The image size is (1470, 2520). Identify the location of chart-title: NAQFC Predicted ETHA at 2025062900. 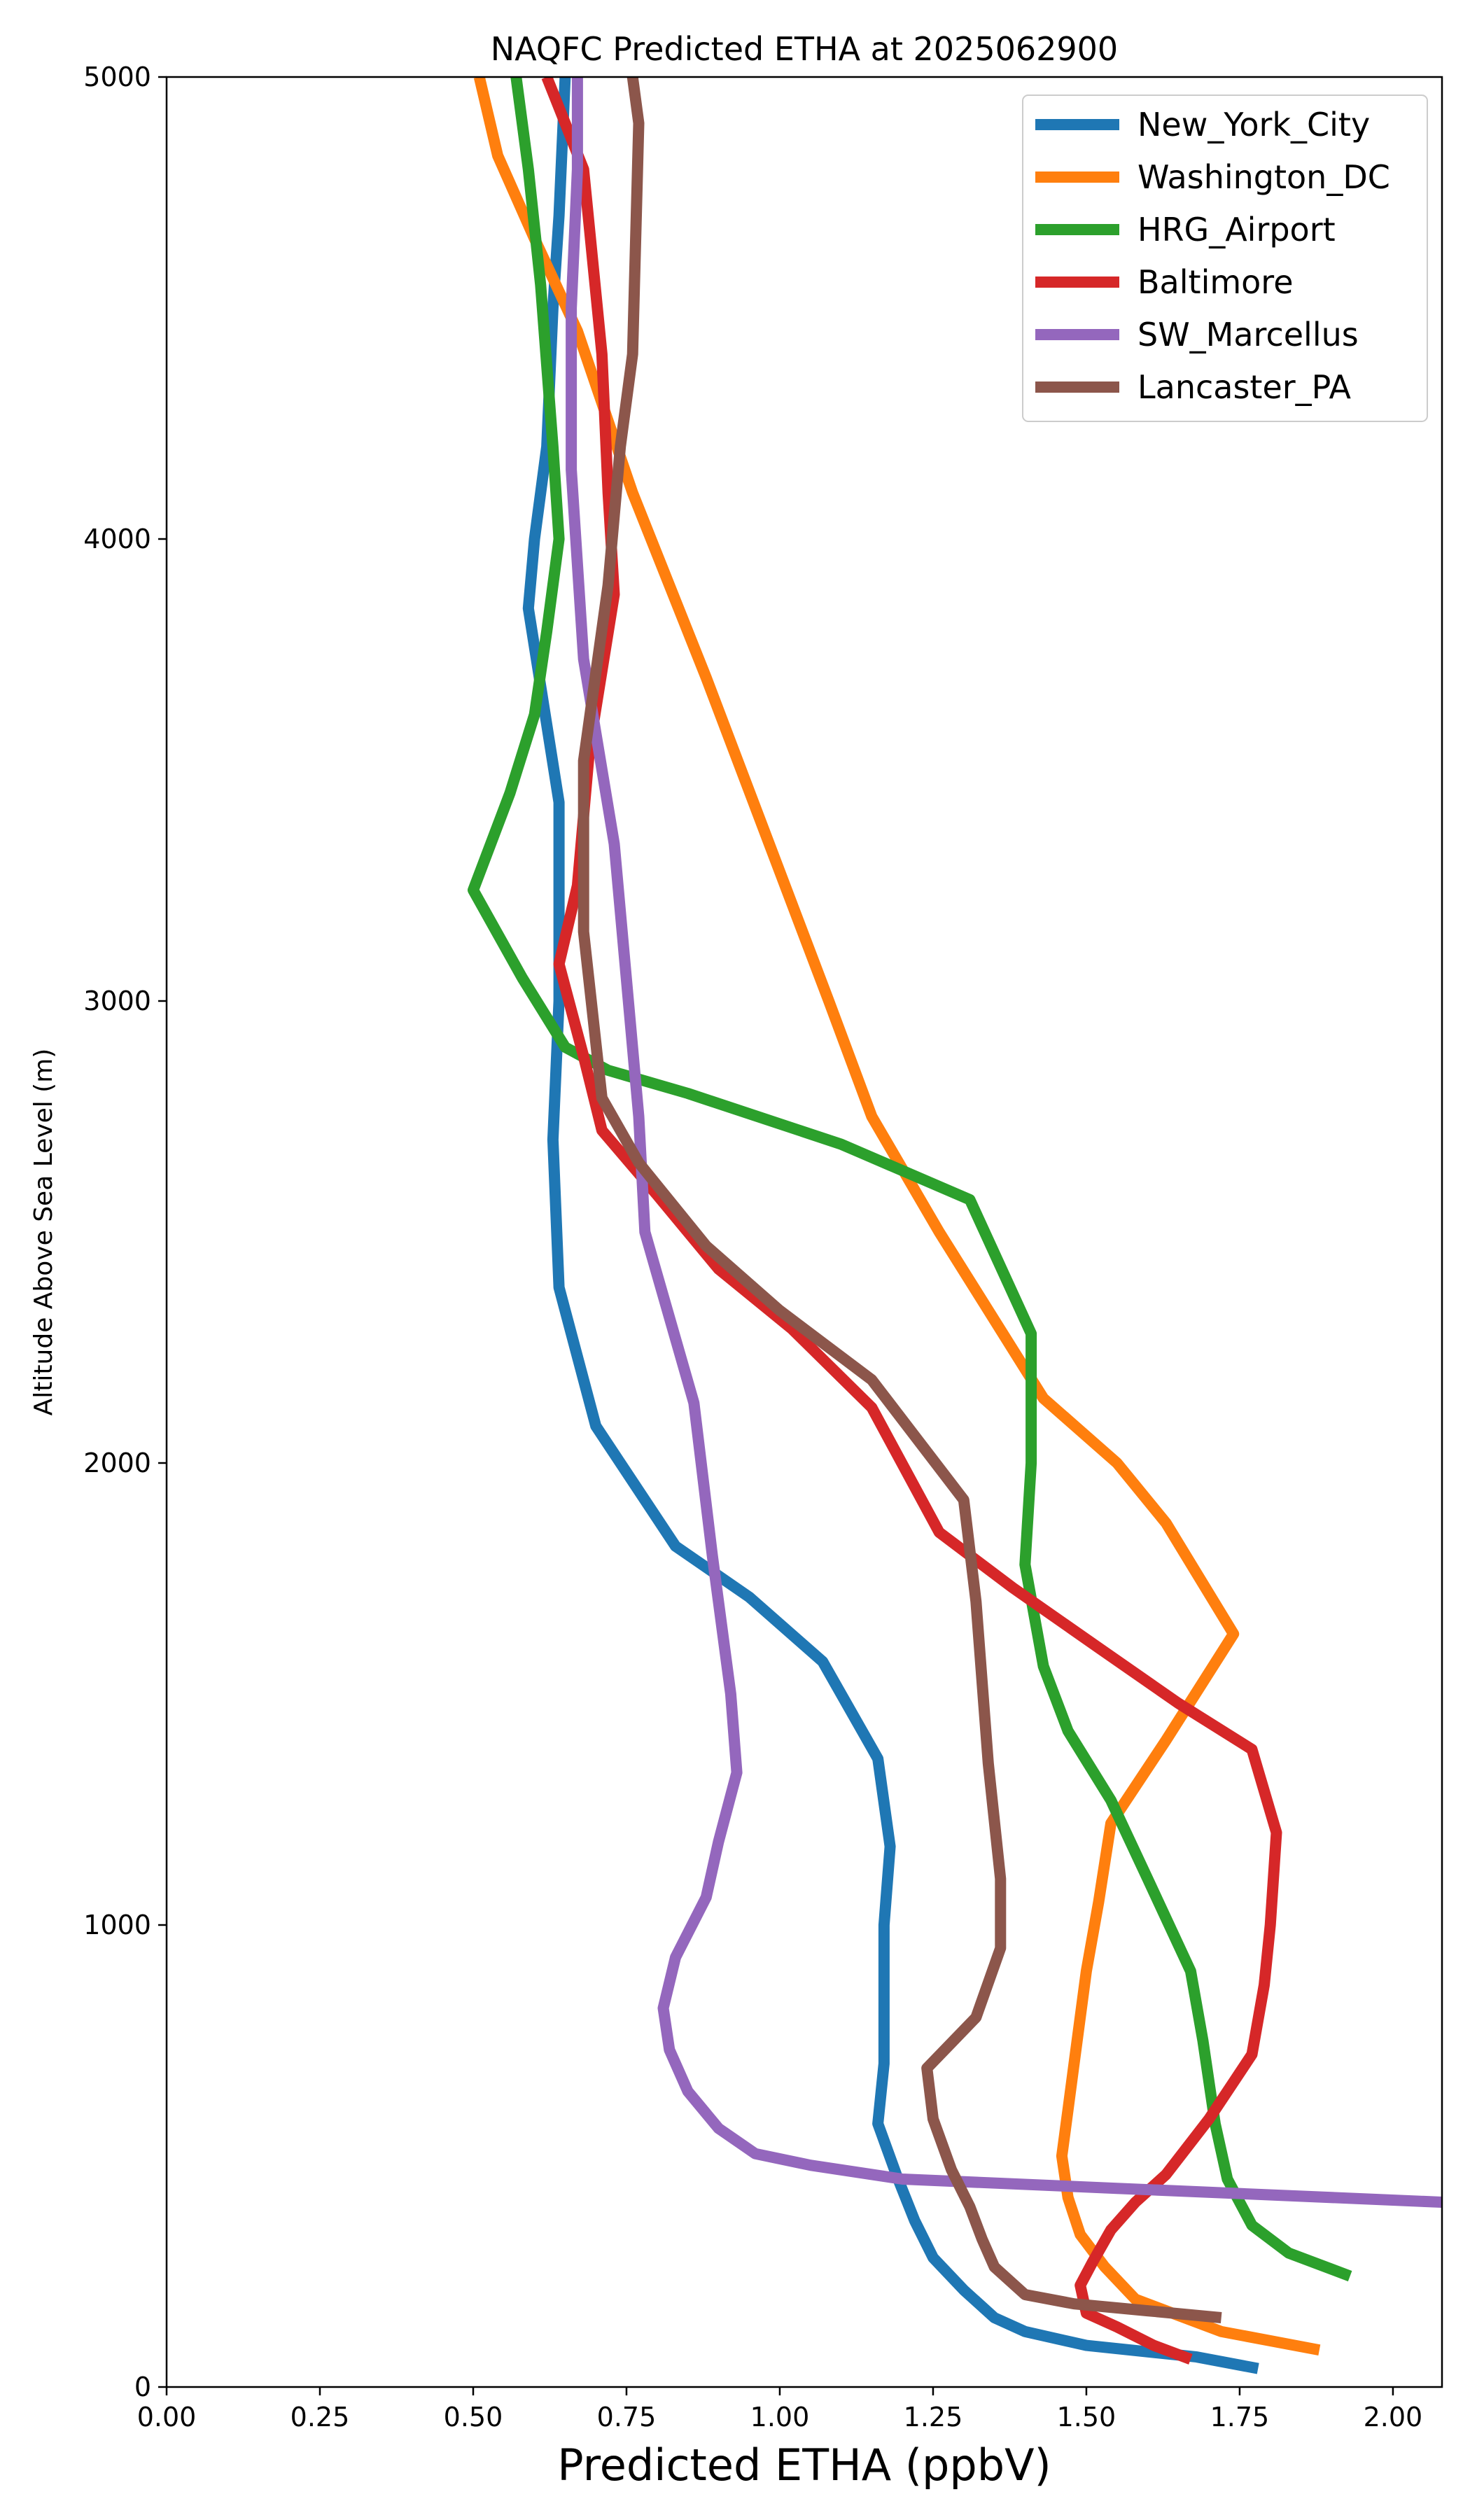
(804, 49).